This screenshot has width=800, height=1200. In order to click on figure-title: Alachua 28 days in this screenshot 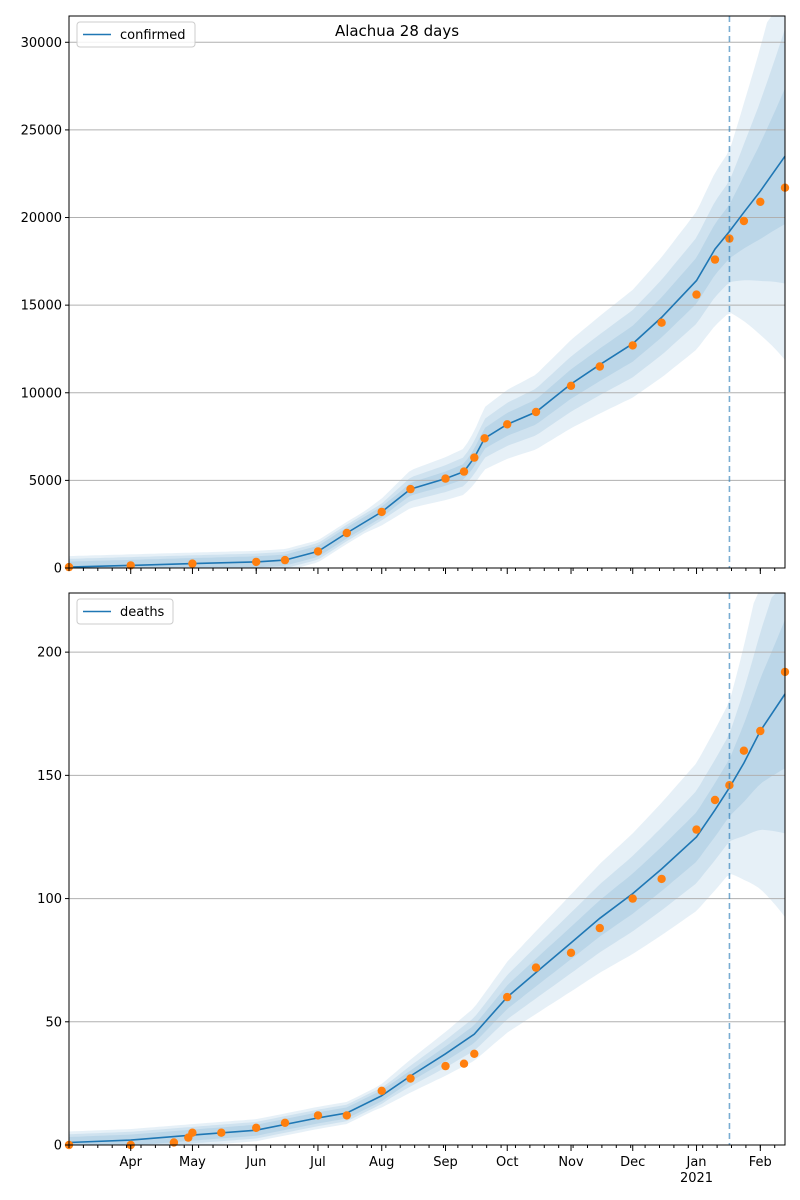, I will do `click(397, 31)`.